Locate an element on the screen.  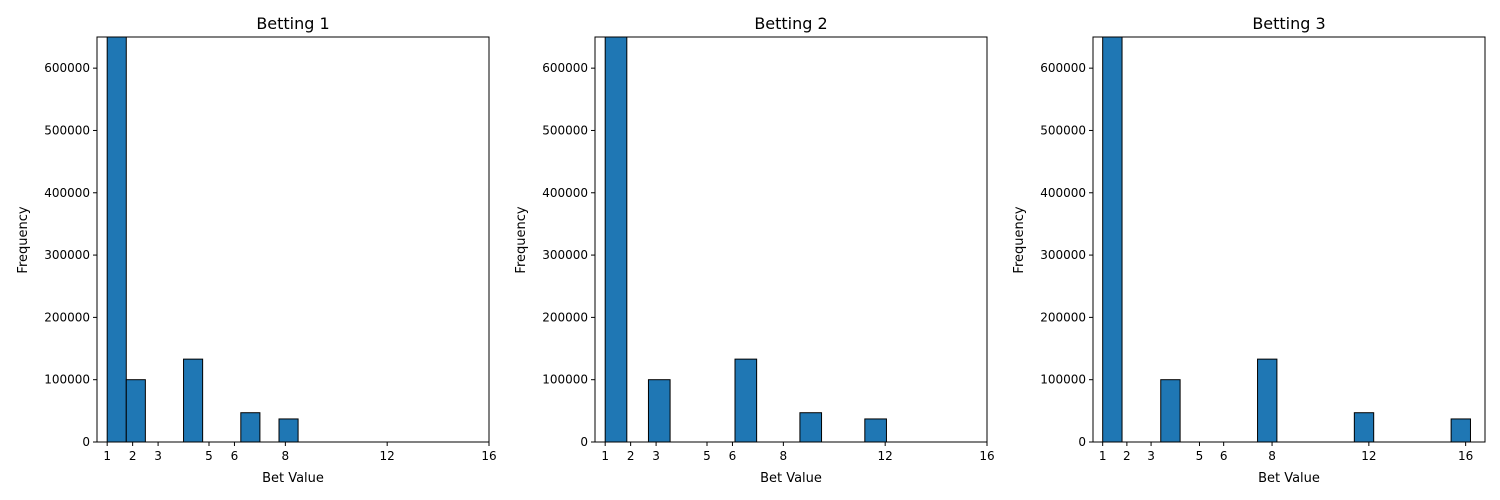
chart-title: Betting 2 is located at coordinates (790, 23).